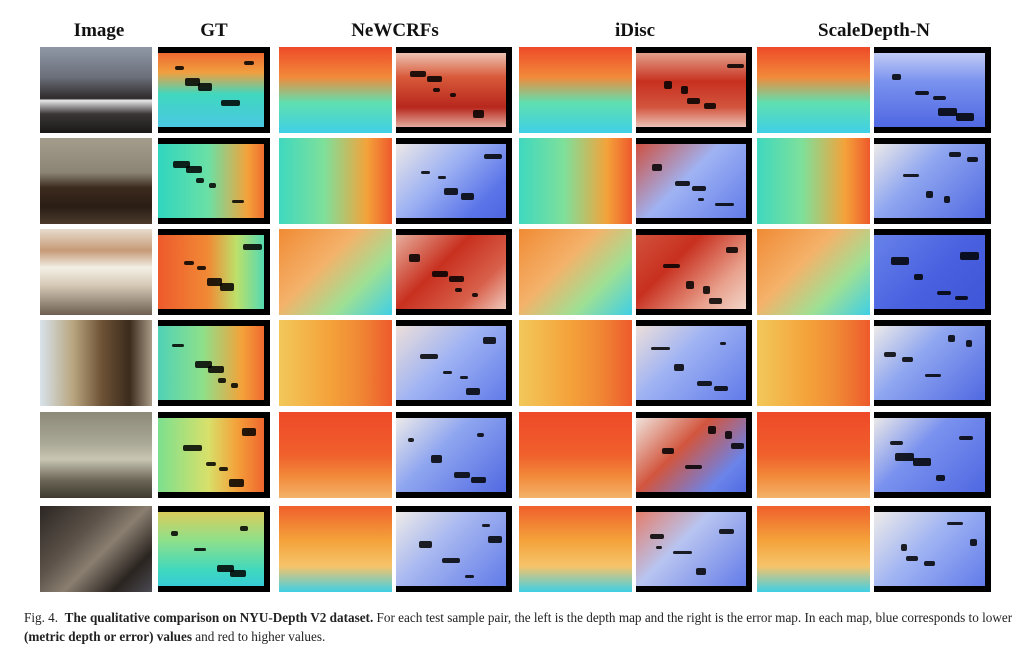 This screenshot has width=1024, height=663. What do you see at coordinates (99, 30) in the screenshot?
I see `column-header-image: Image` at bounding box center [99, 30].